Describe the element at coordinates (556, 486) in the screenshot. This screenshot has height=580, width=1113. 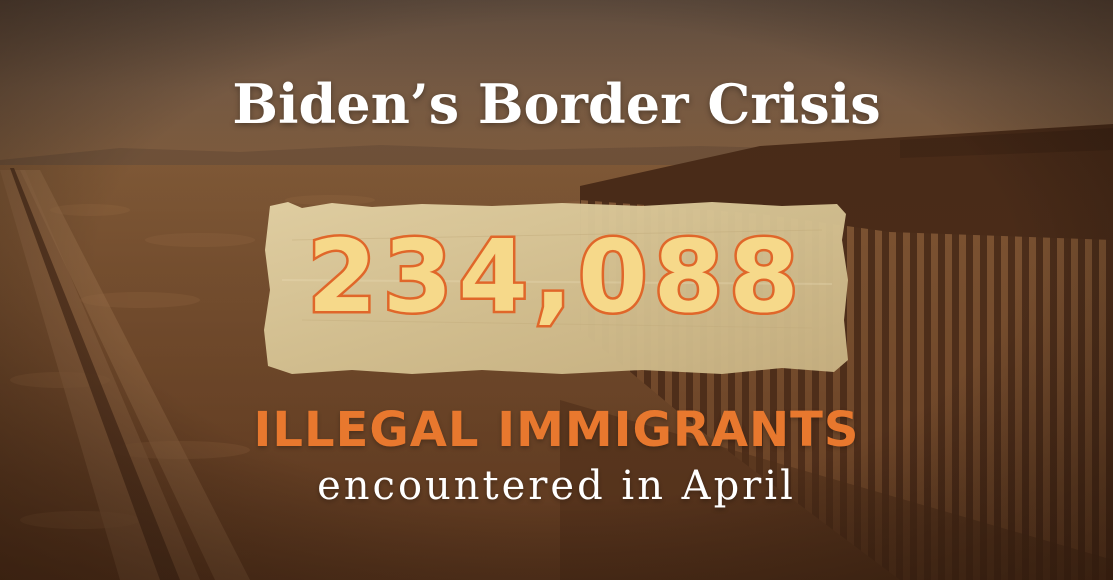
I see `stat-sublabel: encountered in April` at that location.